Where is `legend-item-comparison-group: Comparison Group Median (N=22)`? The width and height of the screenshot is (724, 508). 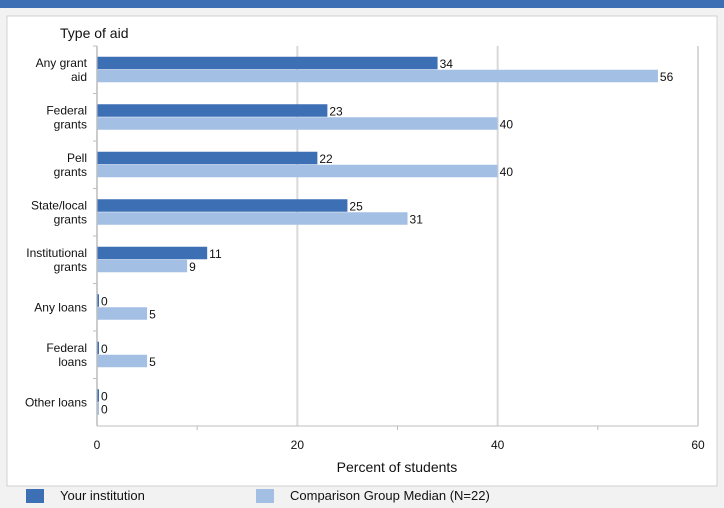
legend-item-comparison-group: Comparison Group Median (N=22) is located at coordinates (373, 495).